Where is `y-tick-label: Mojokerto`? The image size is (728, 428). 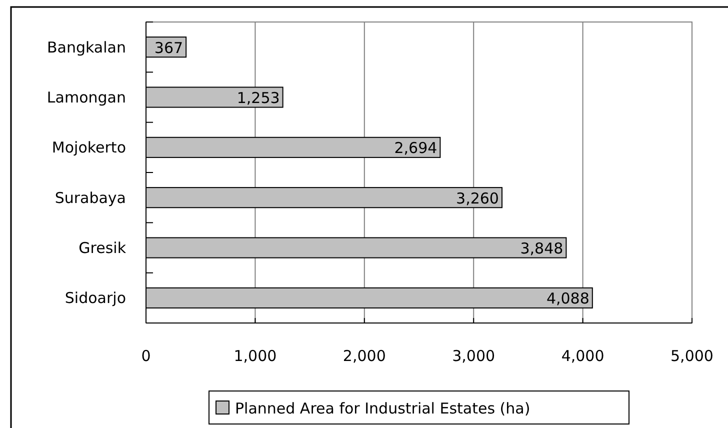 y-tick-label: Mojokerto is located at coordinates (89, 147).